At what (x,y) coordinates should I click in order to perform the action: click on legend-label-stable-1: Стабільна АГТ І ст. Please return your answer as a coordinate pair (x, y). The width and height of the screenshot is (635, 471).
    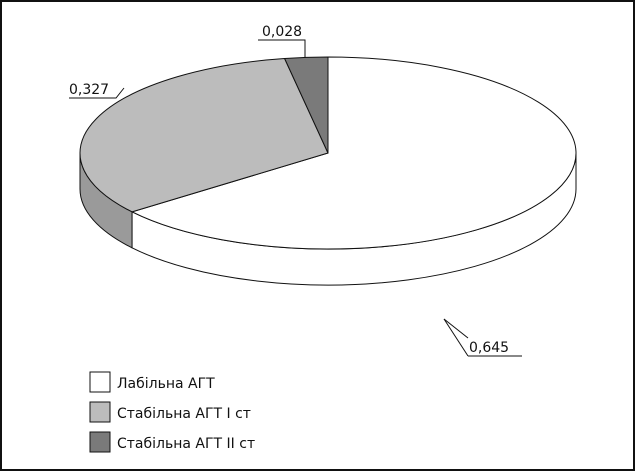
    Looking at the image, I should click on (184, 414).